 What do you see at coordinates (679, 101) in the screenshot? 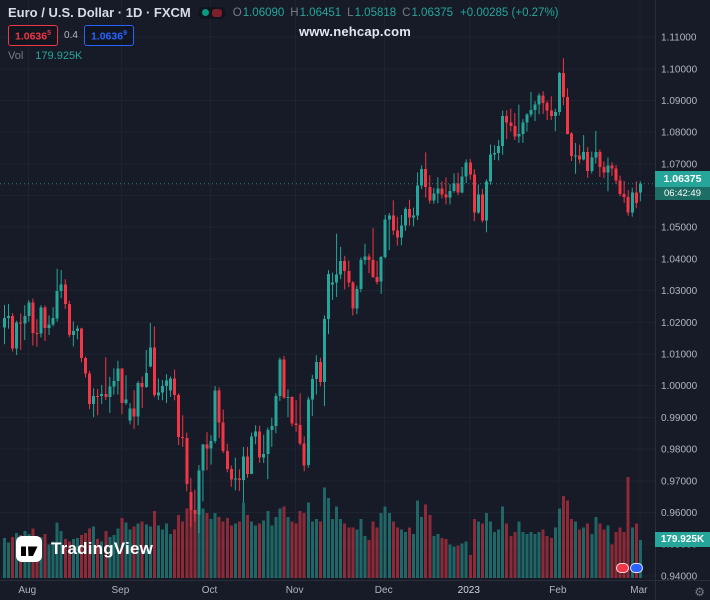
I see `price-axis-label: 1.09000` at bounding box center [679, 101].